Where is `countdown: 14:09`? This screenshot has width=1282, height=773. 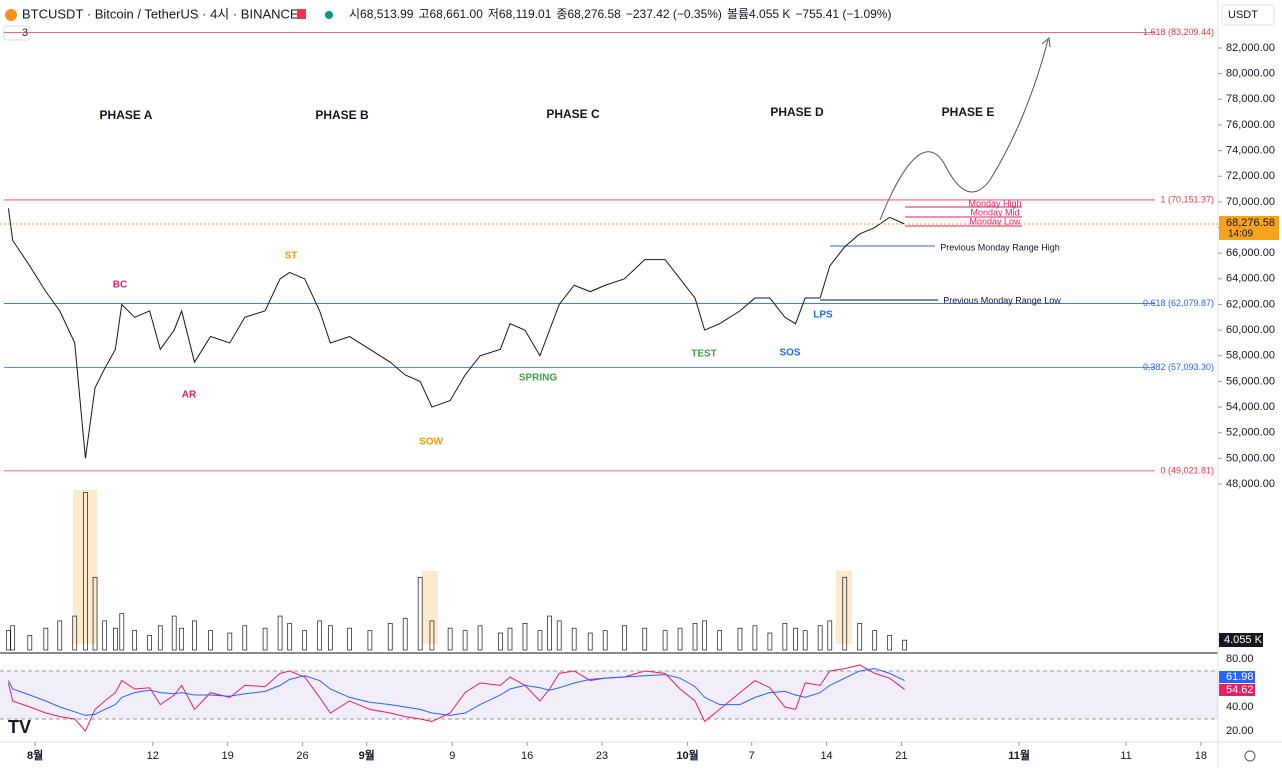
countdown: 14:09 is located at coordinates (1240, 234).